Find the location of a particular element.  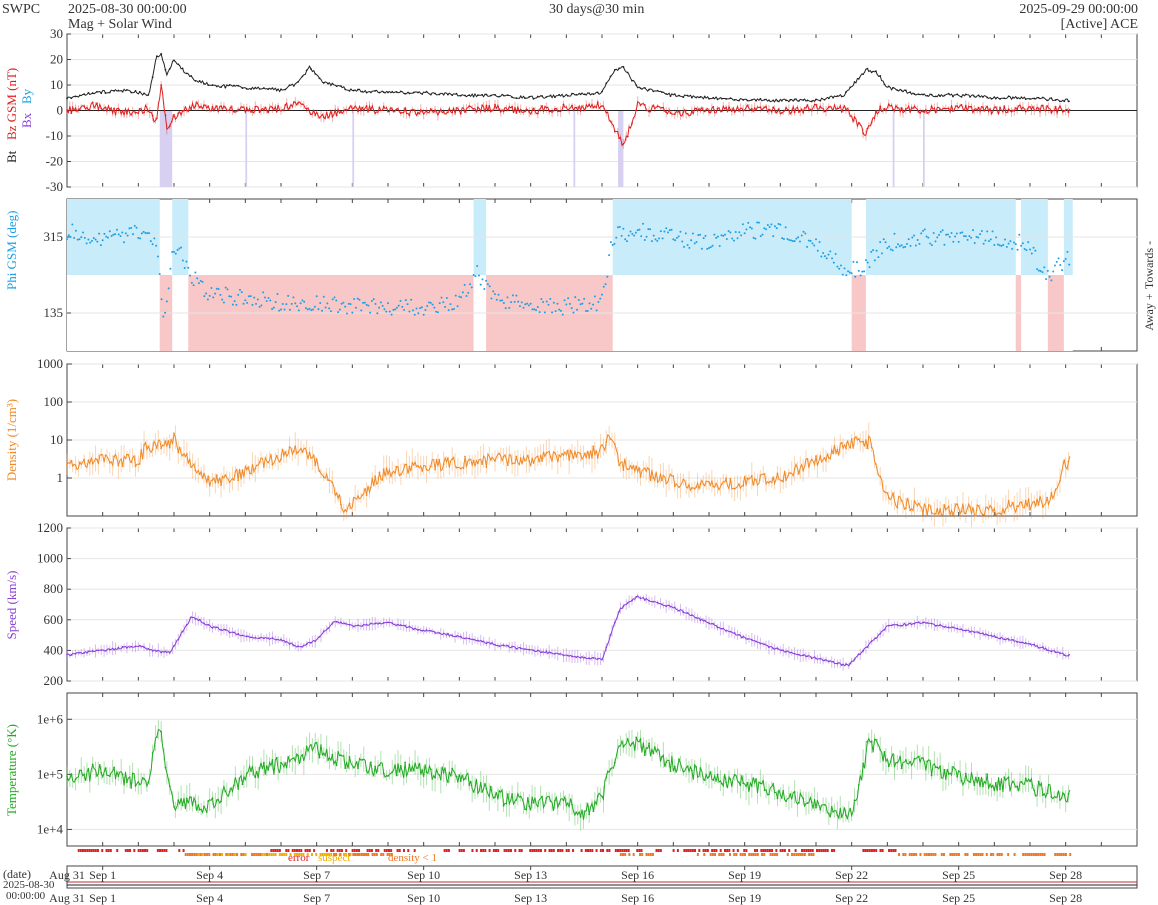

date-tick-label: Sep 22 is located at coordinates (851, 875).